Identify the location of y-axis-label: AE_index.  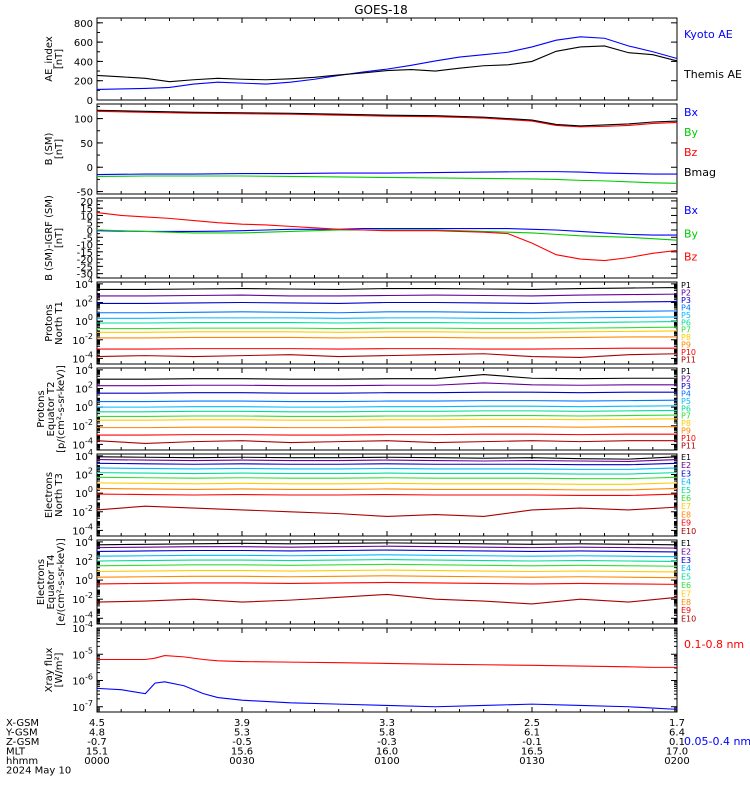
(49, 59).